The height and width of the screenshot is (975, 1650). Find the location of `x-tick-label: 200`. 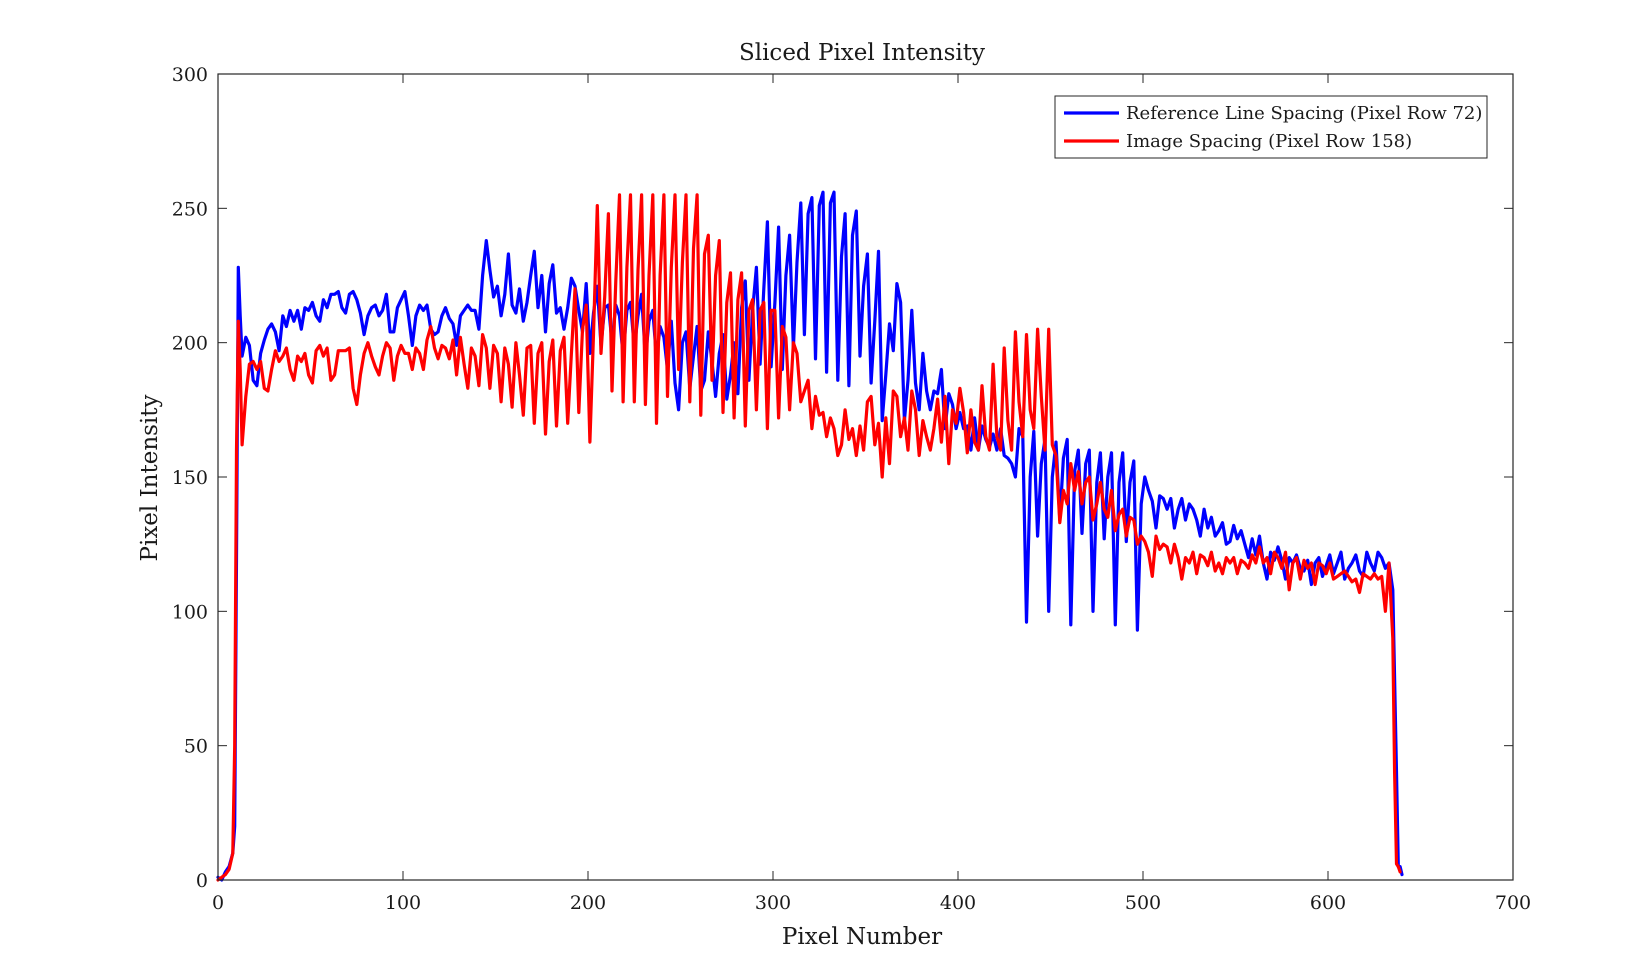

x-tick-label: 200 is located at coordinates (588, 903).